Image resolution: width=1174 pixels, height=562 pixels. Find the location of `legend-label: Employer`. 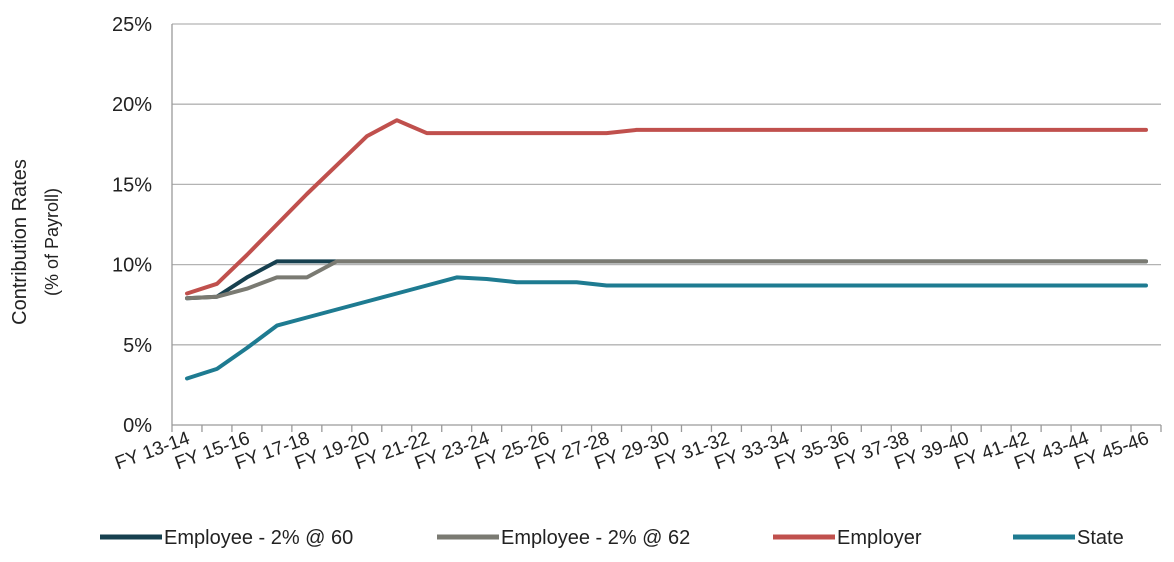

legend-label: Employer is located at coordinates (879, 538).